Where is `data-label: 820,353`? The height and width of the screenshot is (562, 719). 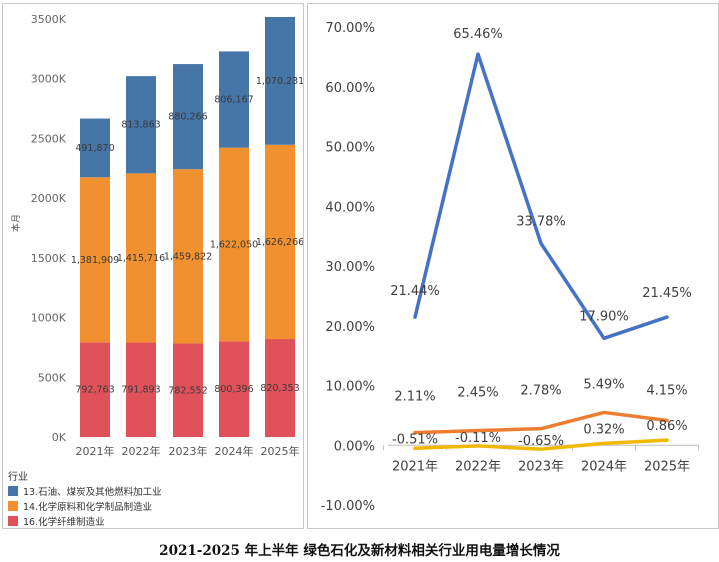
data-label: 820,353 is located at coordinates (279, 388).